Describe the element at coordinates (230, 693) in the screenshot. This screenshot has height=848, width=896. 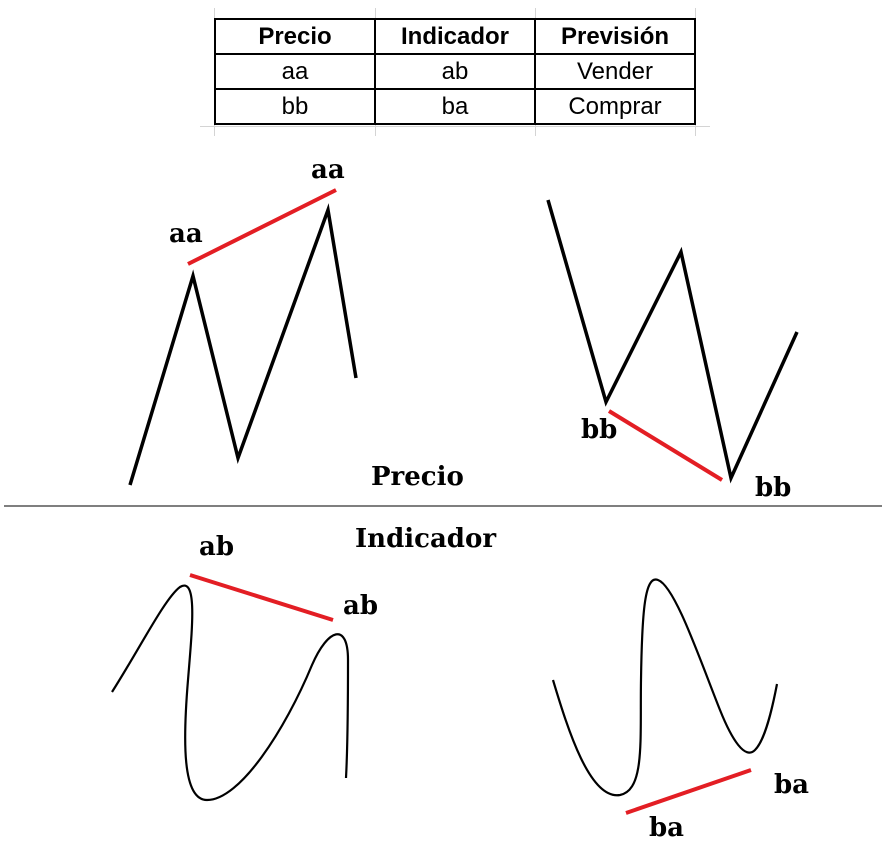
I see `indicator-curve-left` at that location.